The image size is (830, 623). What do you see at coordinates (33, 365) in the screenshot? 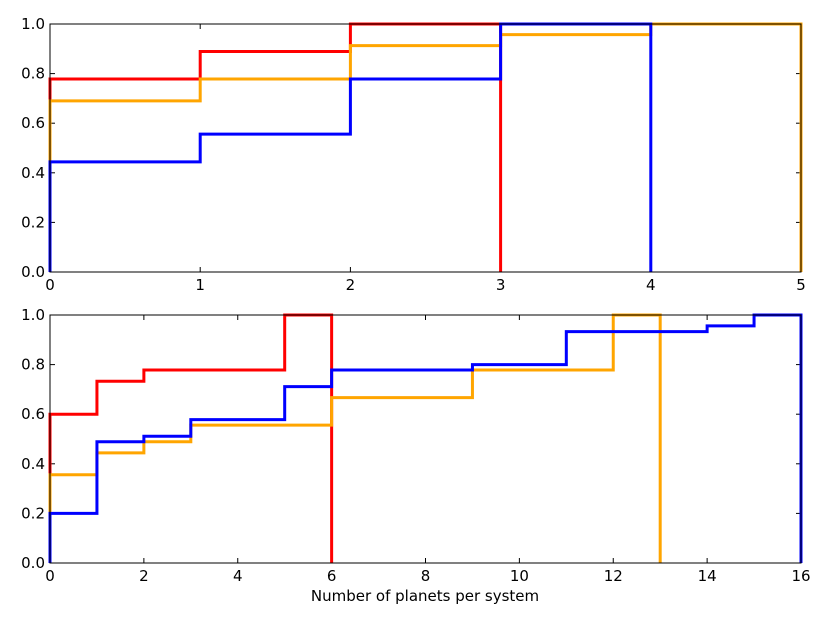
I see `bottom-panel-y-tick-label: 0.8` at bounding box center [33, 365].